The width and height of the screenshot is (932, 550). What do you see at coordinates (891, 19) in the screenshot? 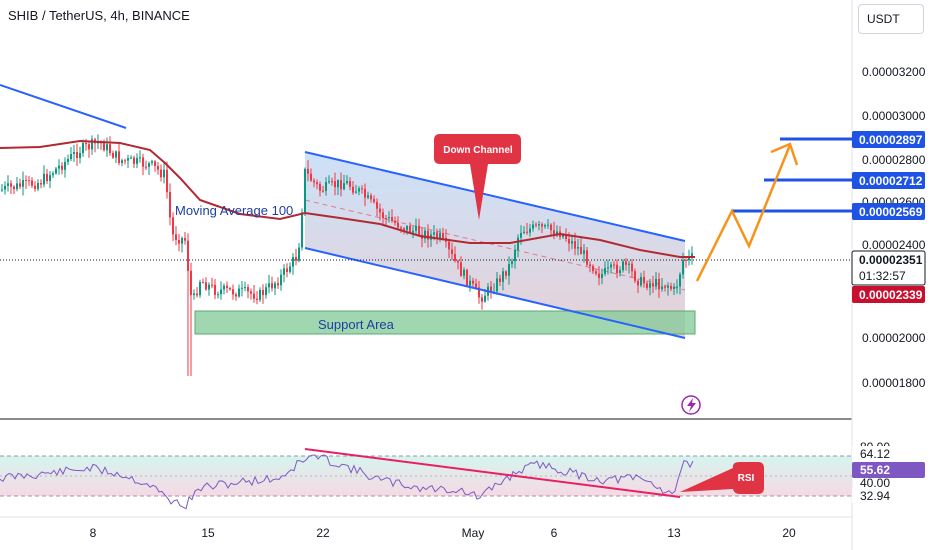
I see `currency-button: USDT` at bounding box center [891, 19].